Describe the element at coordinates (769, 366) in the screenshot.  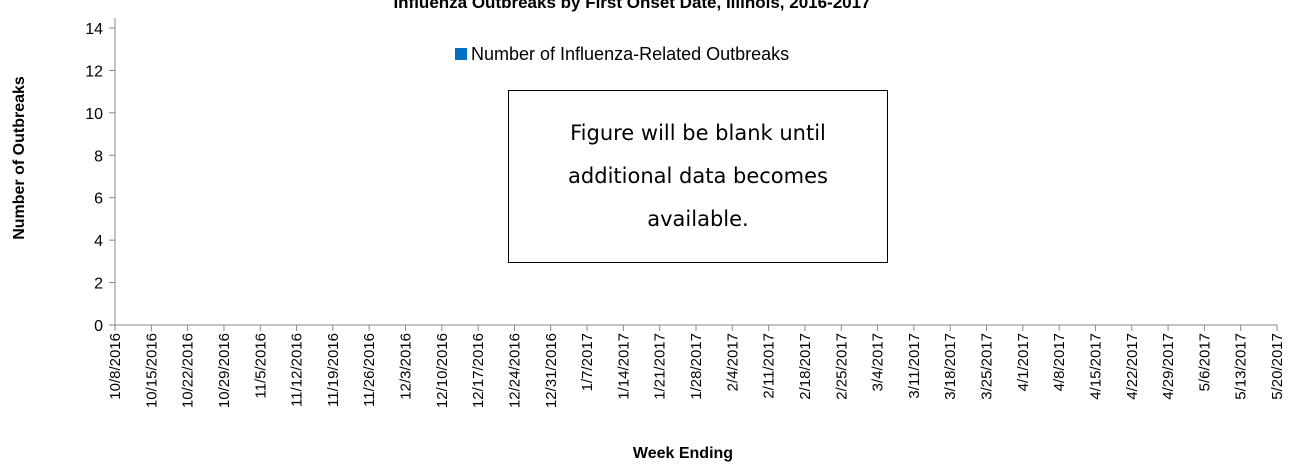
I see `x-tick-label: 2/11/2017` at that location.